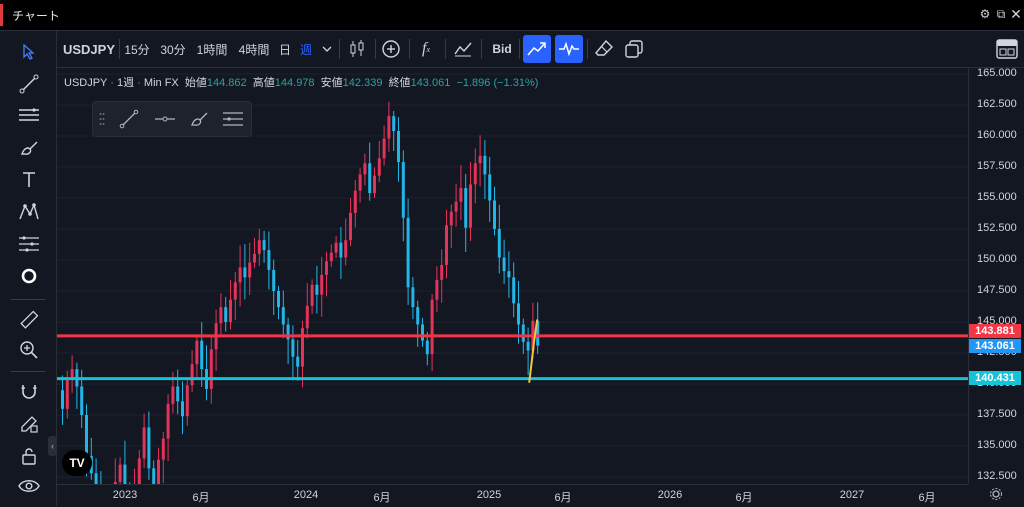 This screenshot has width=1024, height=507. I want to click on time-tick: 2023, so click(125, 495).